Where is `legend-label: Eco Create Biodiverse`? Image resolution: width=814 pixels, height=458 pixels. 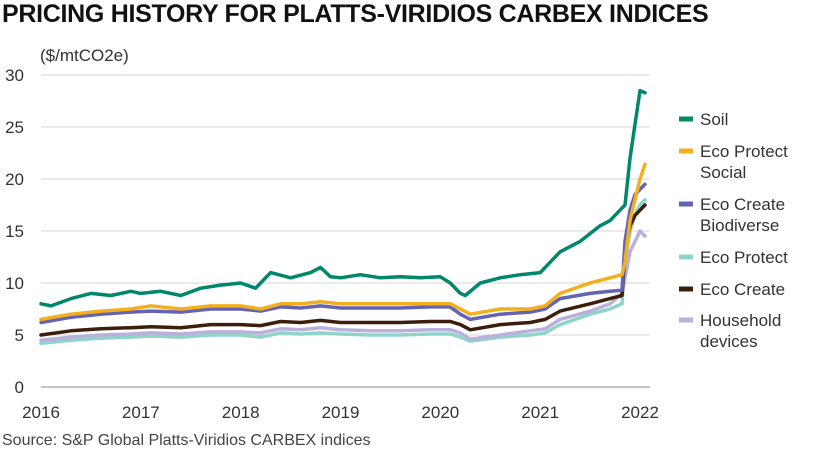
legend-label: Eco Create Biodiverse is located at coordinates (742, 215).